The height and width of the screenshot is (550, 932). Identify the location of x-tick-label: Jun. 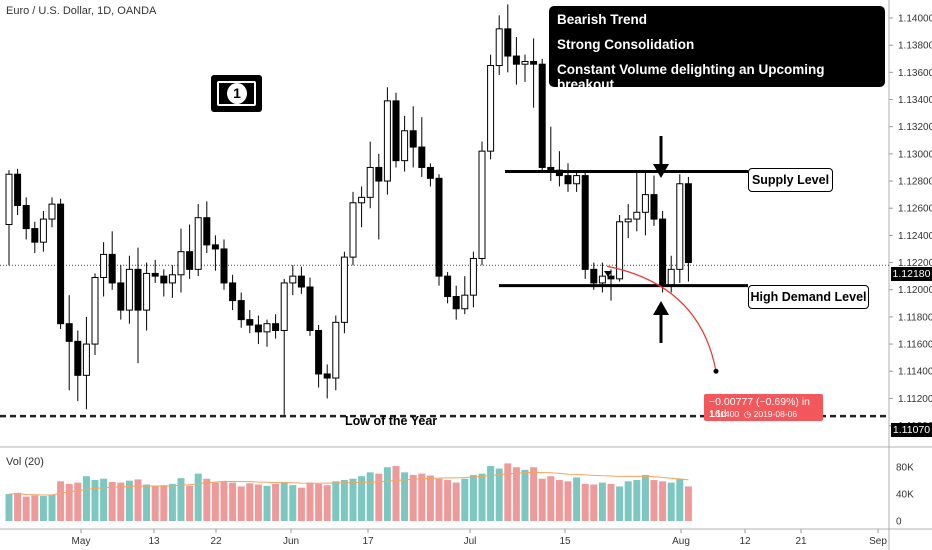
(291, 541).